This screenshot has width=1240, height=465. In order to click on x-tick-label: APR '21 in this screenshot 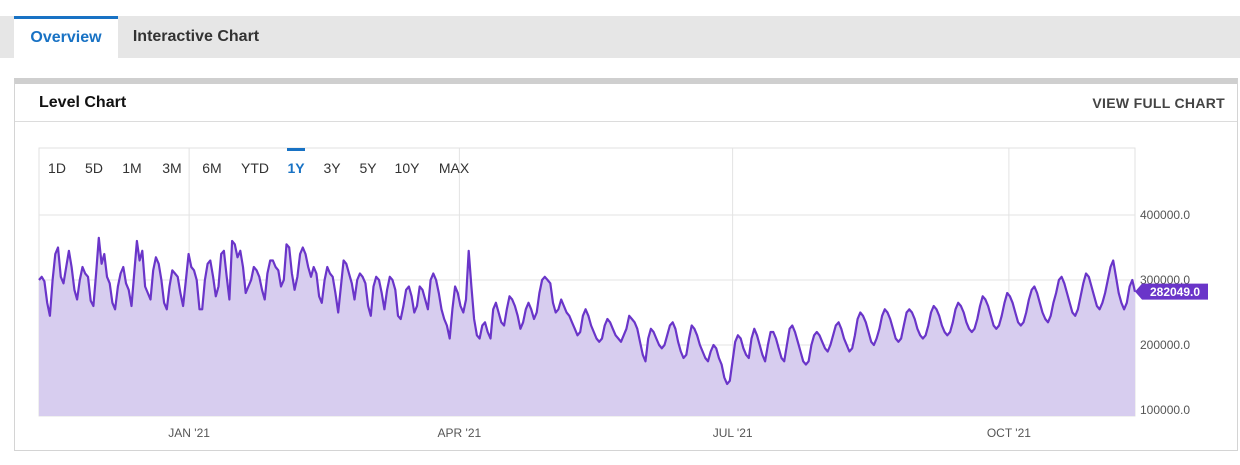, I will do `click(460, 433)`.